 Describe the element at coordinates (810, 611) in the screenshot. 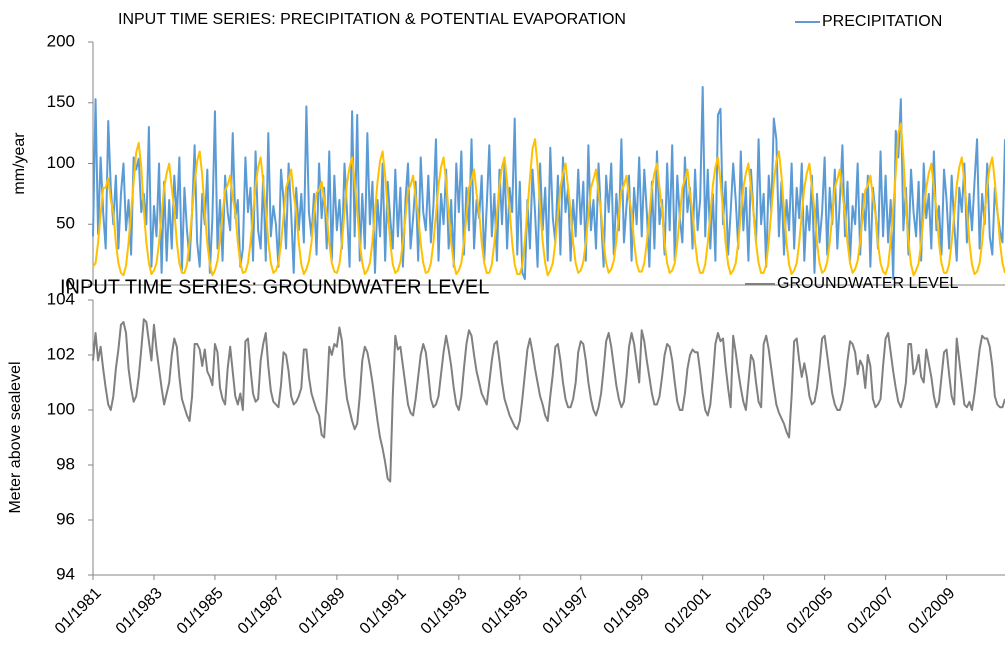

I see `x-tick-label: 01/2005` at that location.